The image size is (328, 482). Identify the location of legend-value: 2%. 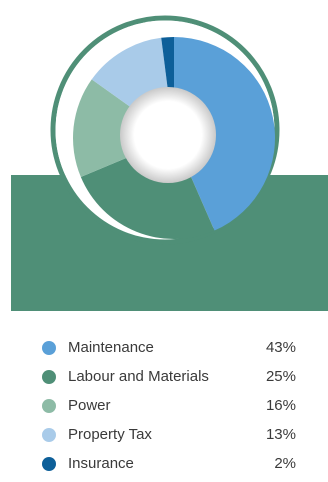
(285, 463).